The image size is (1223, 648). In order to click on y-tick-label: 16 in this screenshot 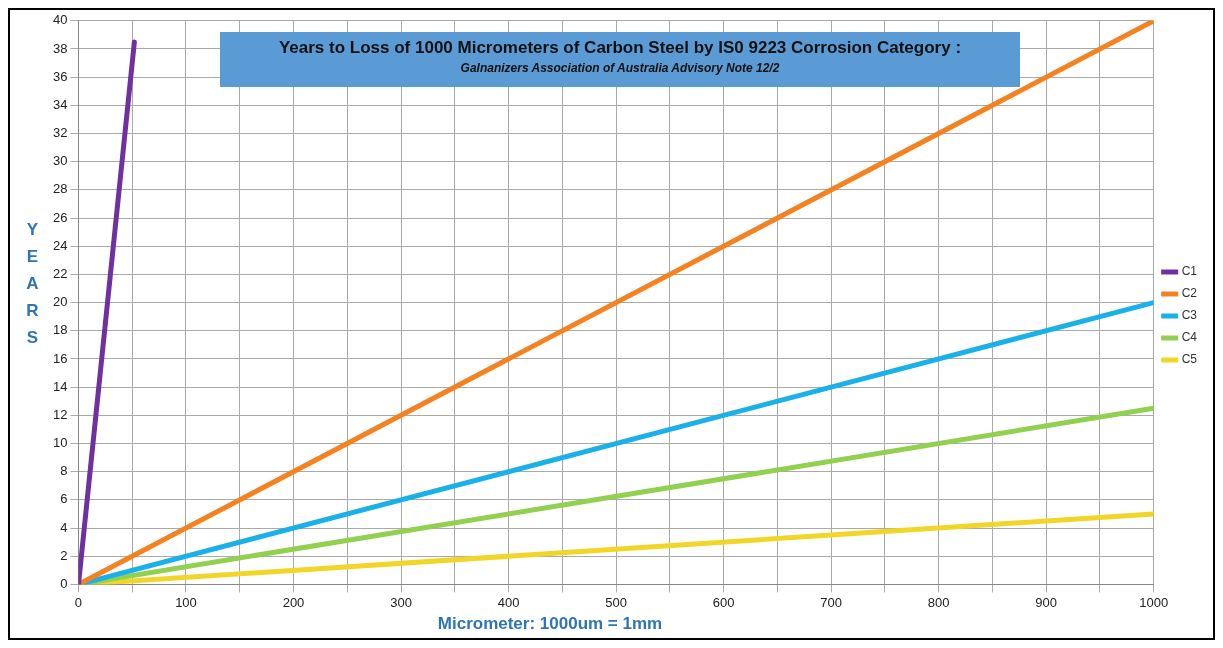, I will do `click(60, 358)`.